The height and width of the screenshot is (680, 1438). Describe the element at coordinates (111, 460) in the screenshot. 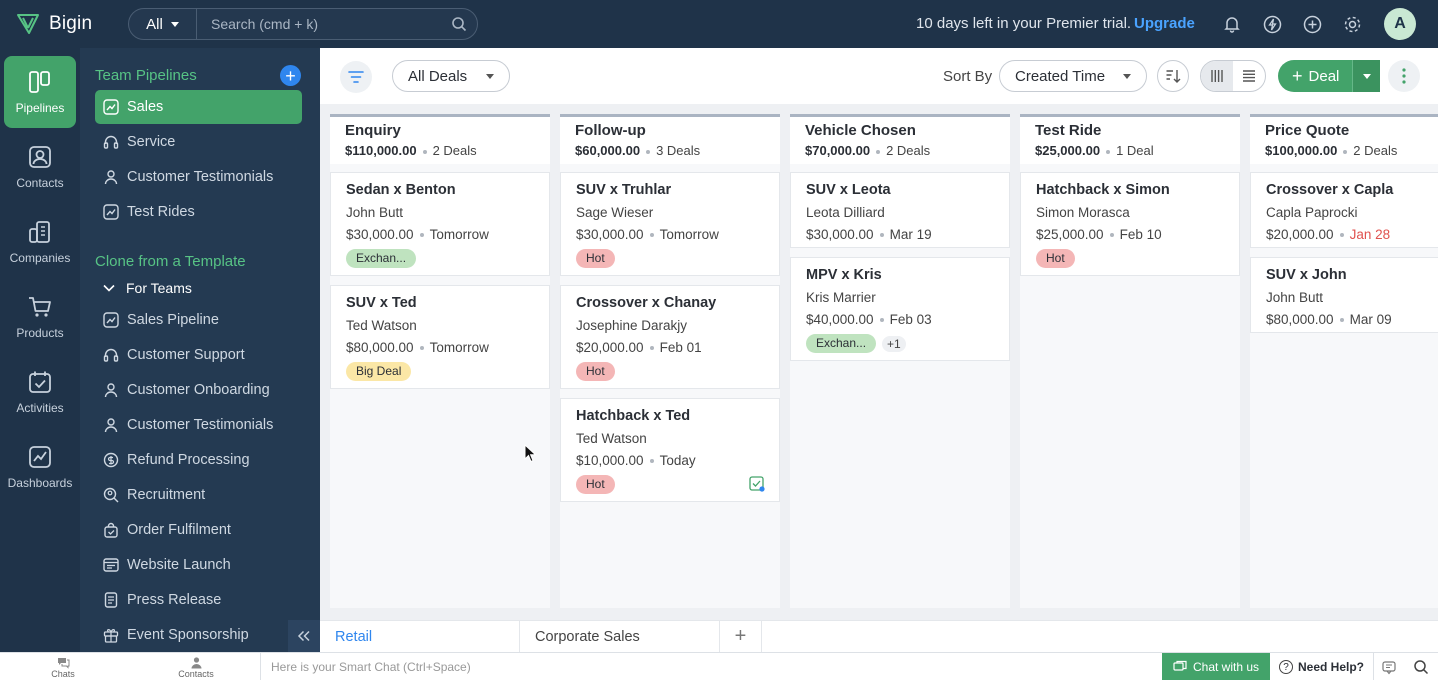

I see `dollar-icon` at that location.